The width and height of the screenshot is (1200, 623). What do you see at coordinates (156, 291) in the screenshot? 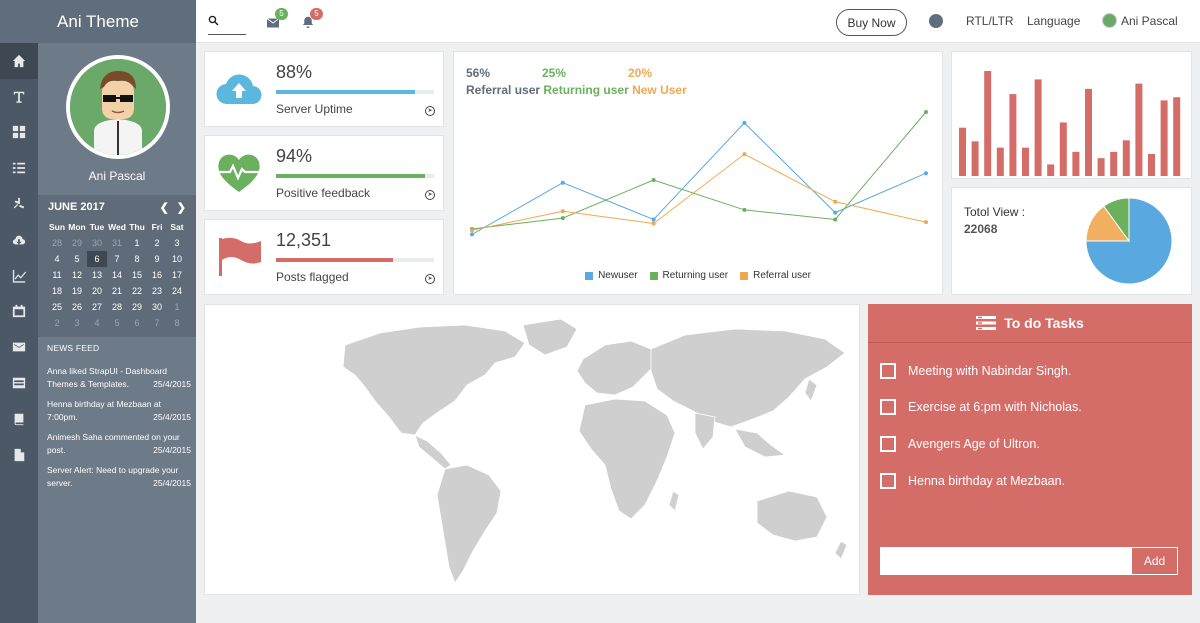
I see `calendar-day: 23` at bounding box center [156, 291].